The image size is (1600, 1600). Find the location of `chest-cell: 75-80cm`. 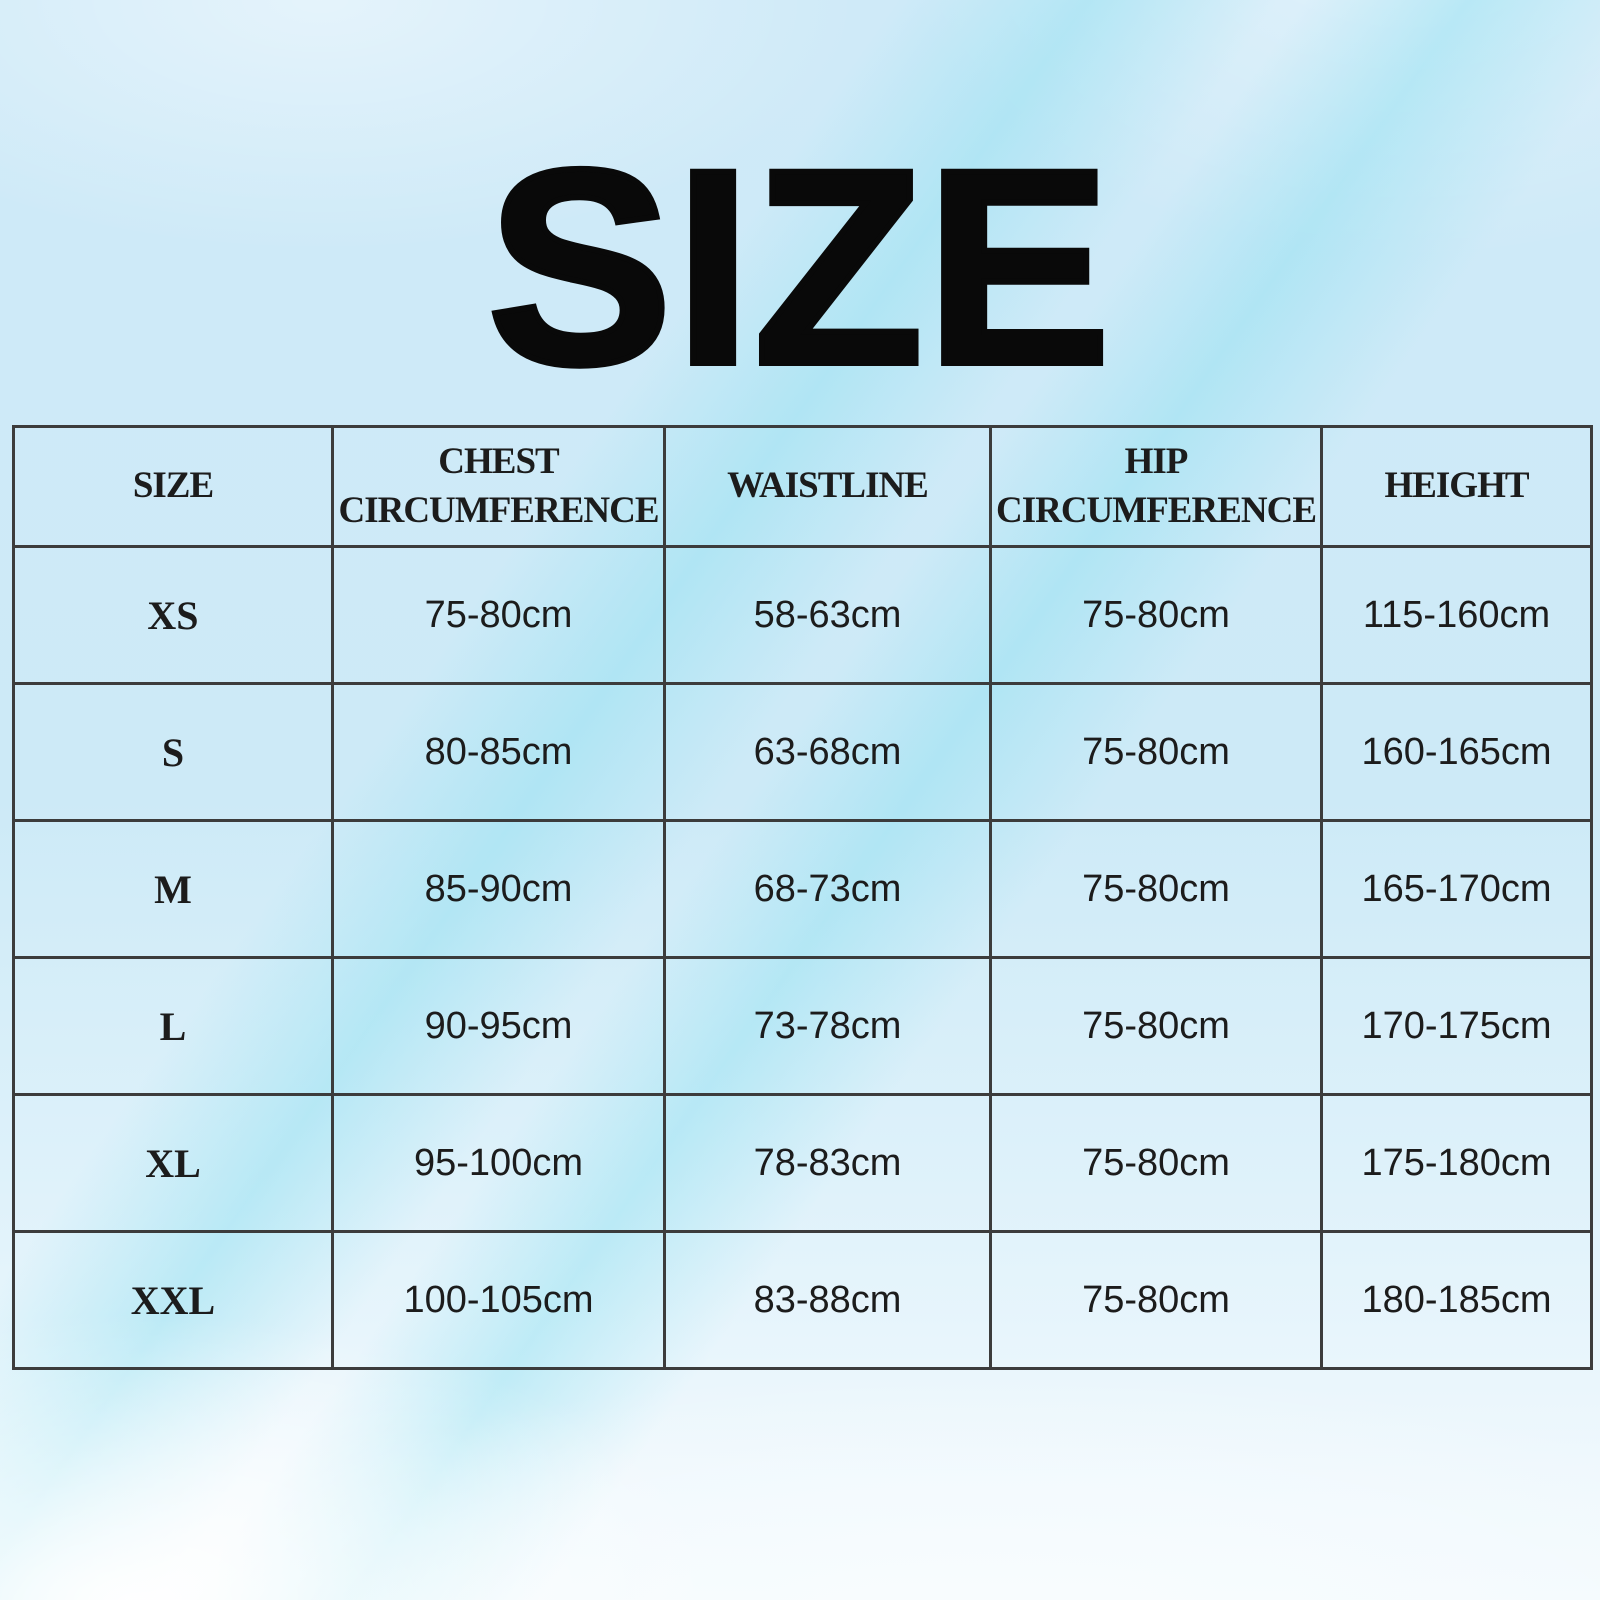

chest-cell: 75-80cm is located at coordinates (498, 615).